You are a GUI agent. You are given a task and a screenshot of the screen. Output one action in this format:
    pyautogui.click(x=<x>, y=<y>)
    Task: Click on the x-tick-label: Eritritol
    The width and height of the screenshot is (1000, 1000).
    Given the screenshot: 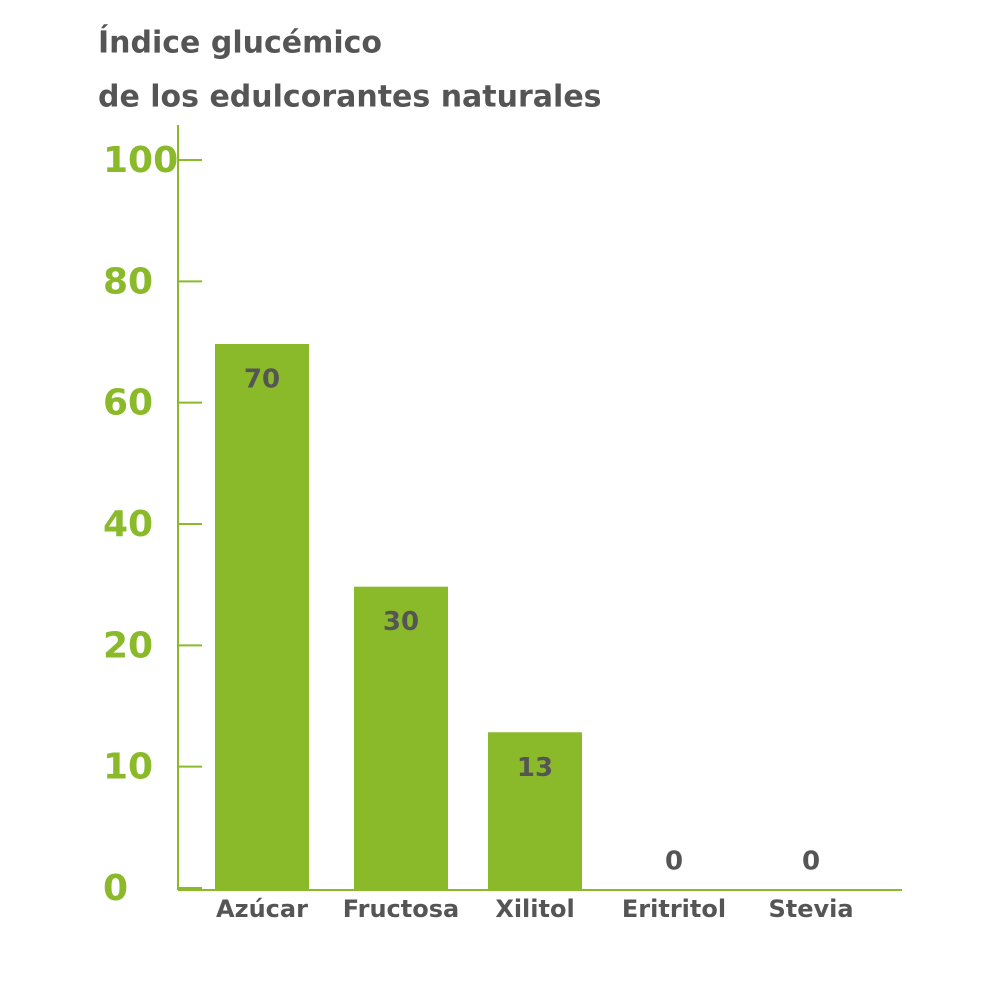 What is the action you would take?
    pyautogui.click(x=674, y=909)
    